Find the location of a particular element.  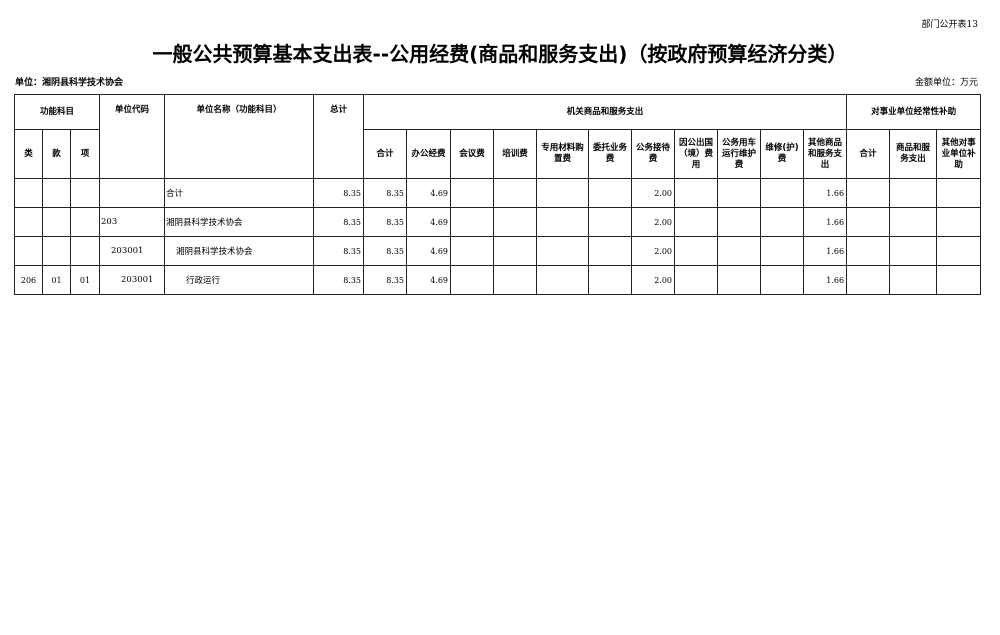

unit-code-cell: 203001 is located at coordinates (132, 251).